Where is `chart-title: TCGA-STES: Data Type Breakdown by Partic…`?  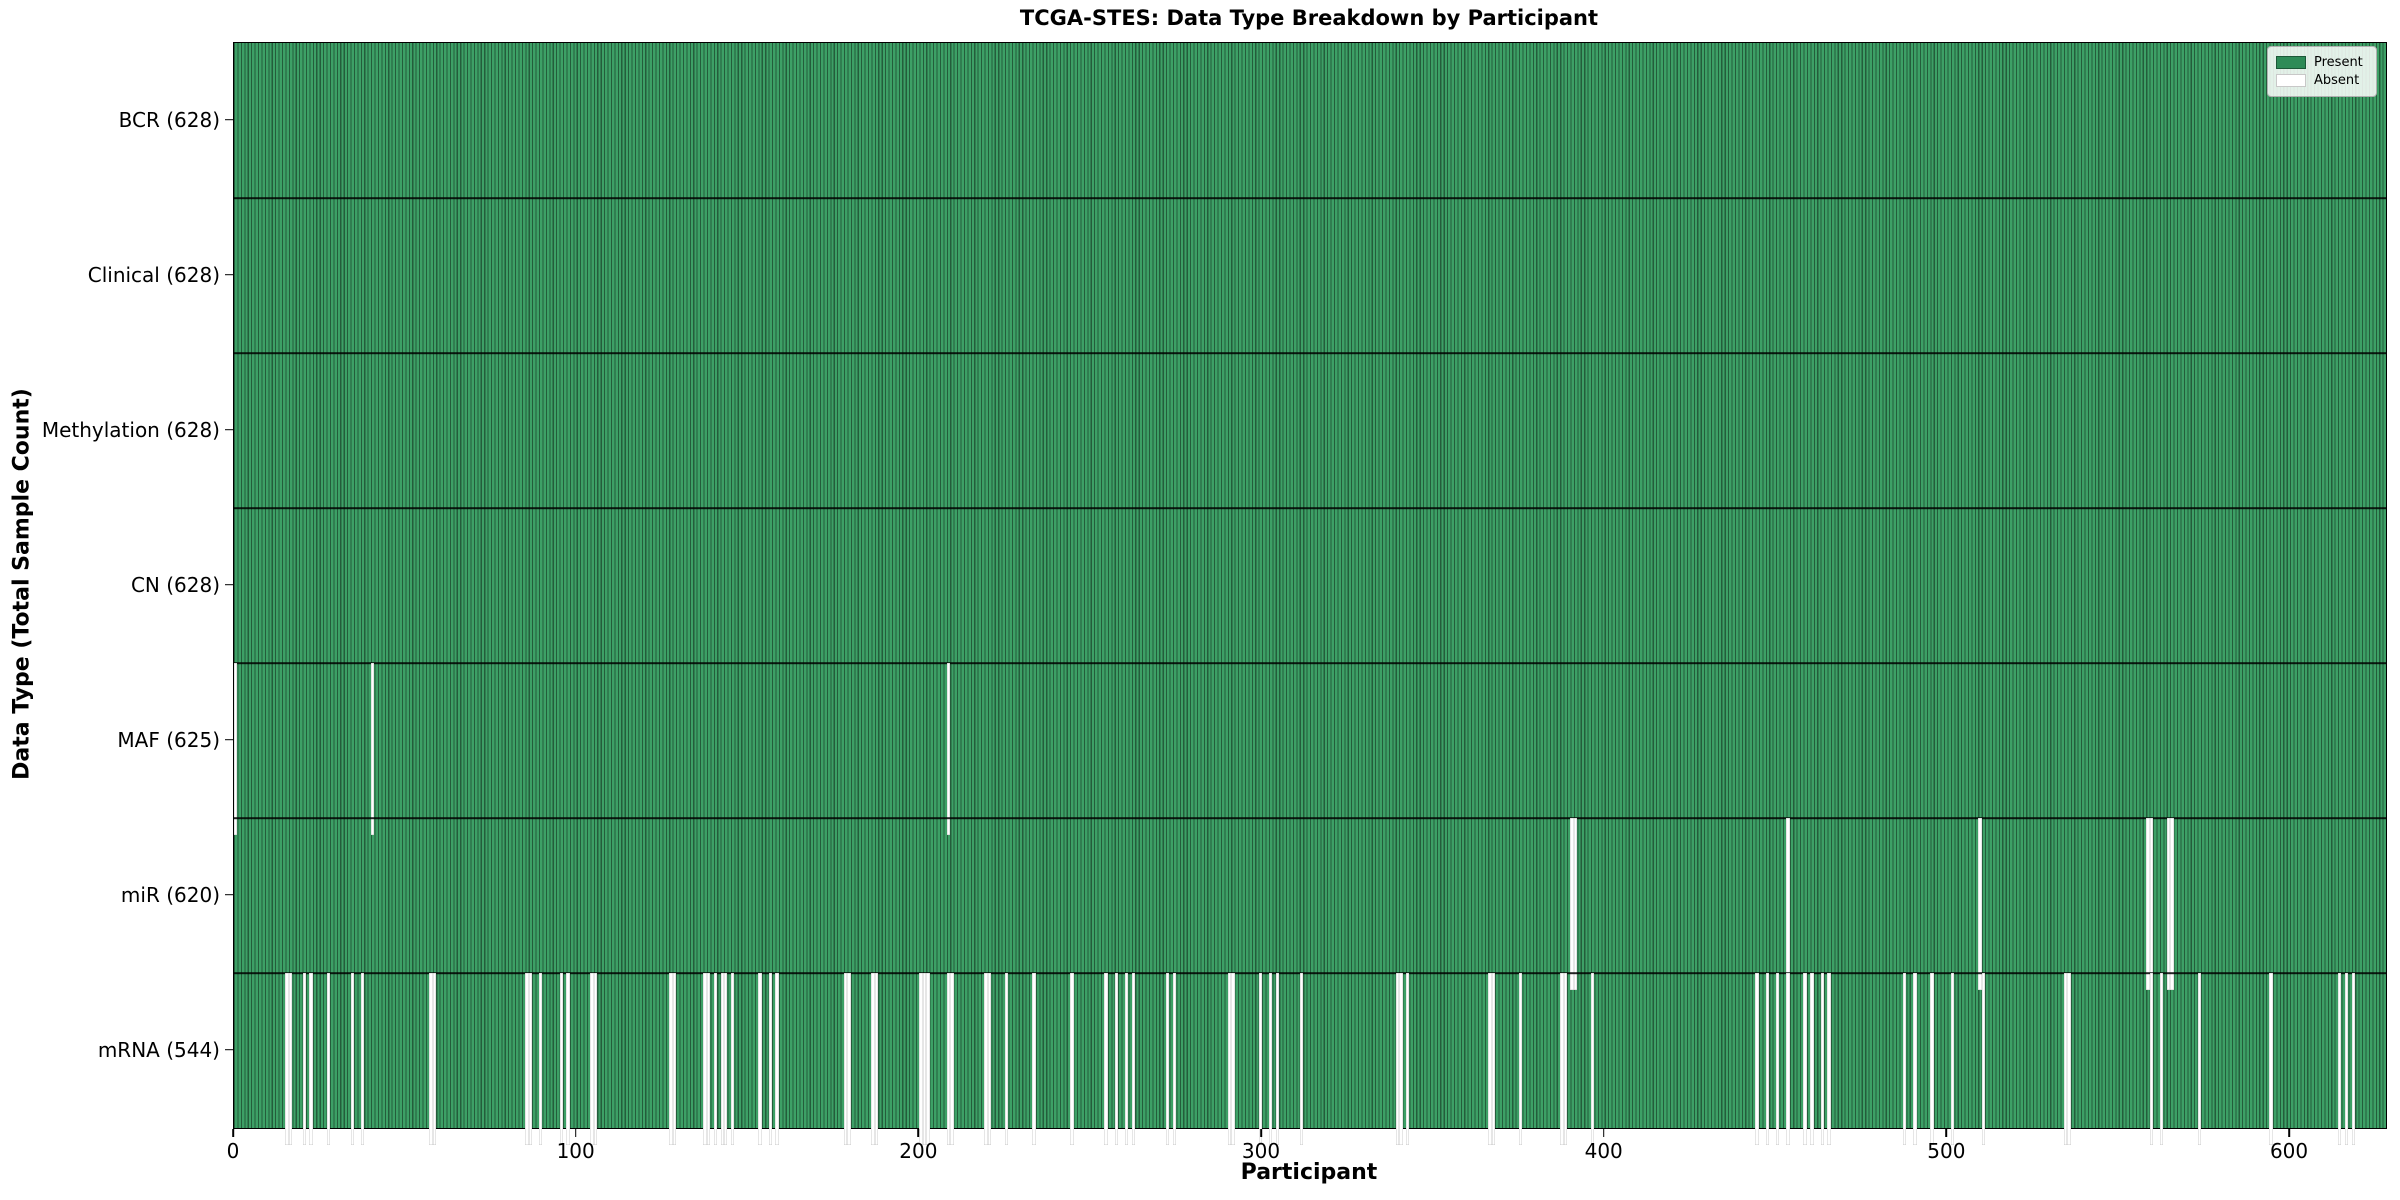
chart-title: TCGA-STES: Data Type Breakdown by Partic… is located at coordinates (1309, 18).